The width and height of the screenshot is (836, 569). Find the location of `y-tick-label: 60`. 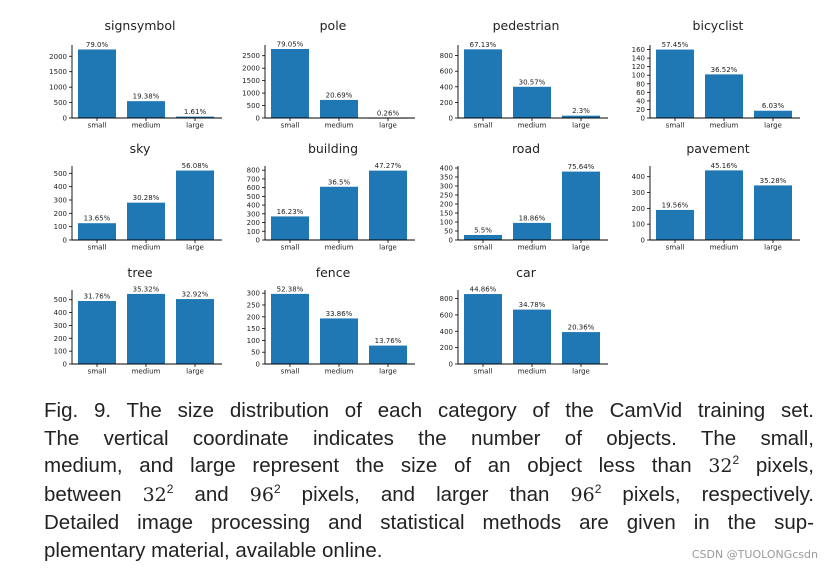

y-tick-label: 60 is located at coordinates (640, 93).